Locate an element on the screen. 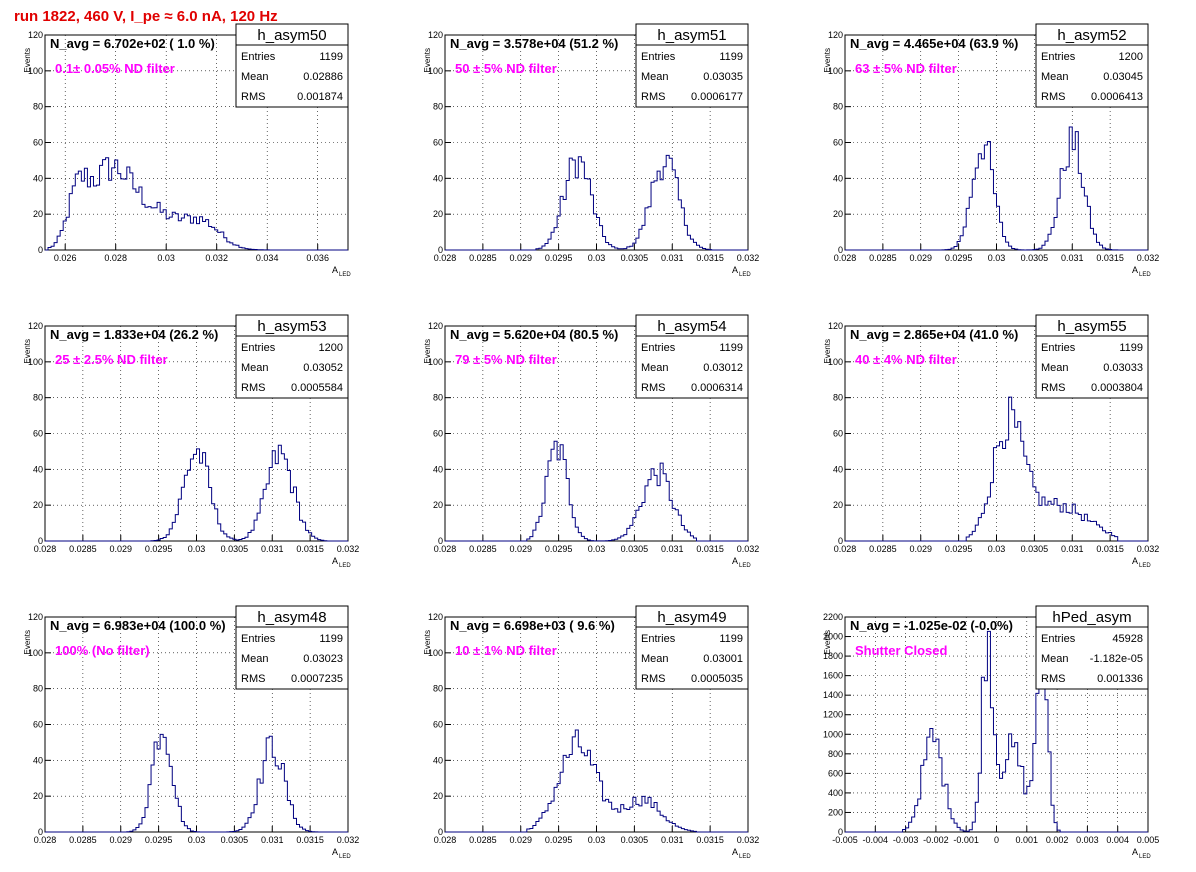  stats-value: 0.02886 is located at coordinates (323, 77).